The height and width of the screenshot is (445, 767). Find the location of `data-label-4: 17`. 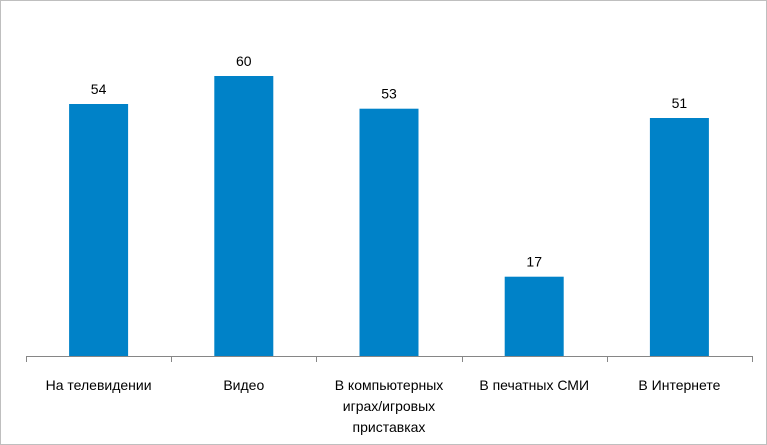

data-label-4: 17 is located at coordinates (534, 262).